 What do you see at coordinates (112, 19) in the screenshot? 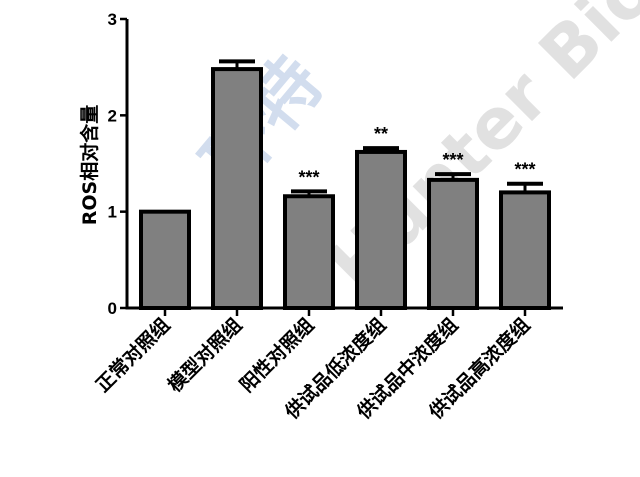
I see `y-tick-label: 3` at bounding box center [112, 19].